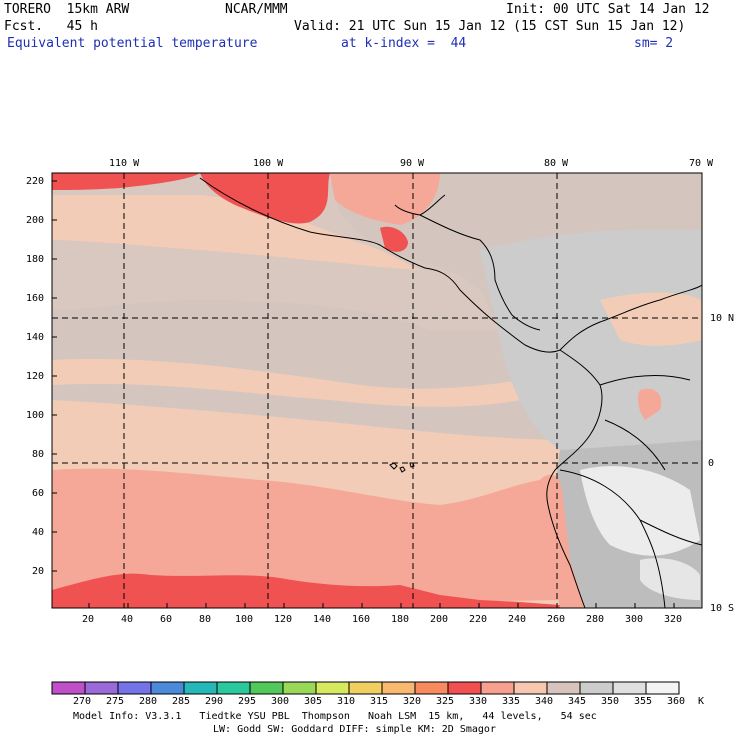 The height and width of the screenshot is (740, 740). I want to click on lat-label-equator: 0, so click(711, 463).